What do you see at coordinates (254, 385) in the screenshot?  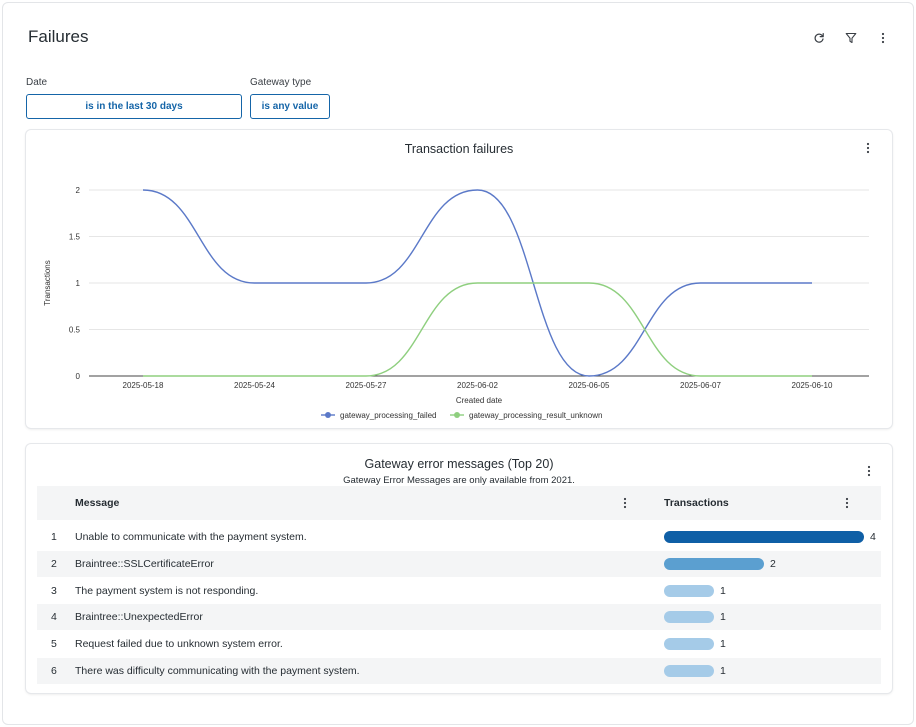 I see `x-tick-label: 2025-05-24` at bounding box center [254, 385].